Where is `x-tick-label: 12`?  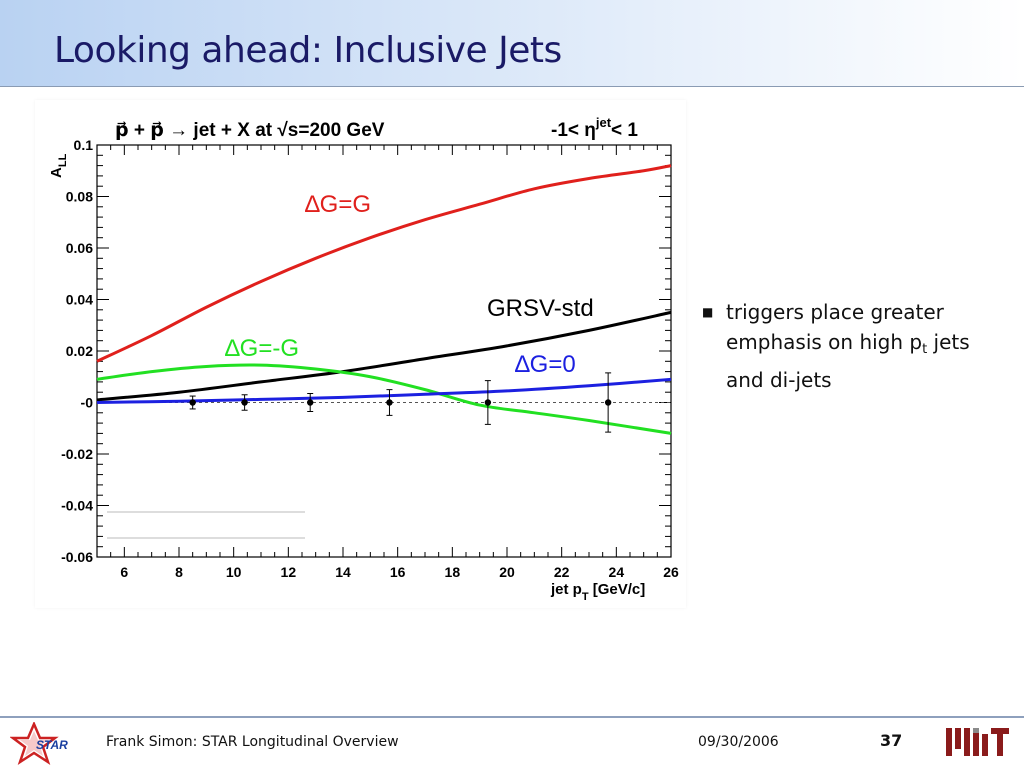
x-tick-label: 12 is located at coordinates (289, 572).